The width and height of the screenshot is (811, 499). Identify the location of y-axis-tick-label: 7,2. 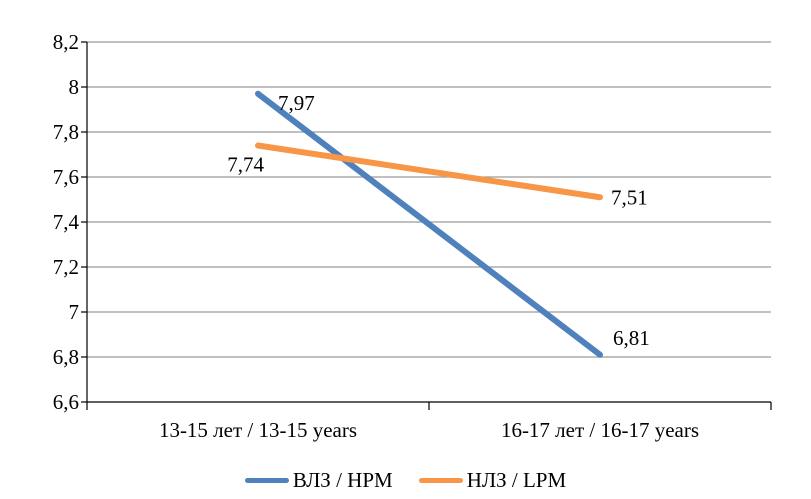
(66, 267).